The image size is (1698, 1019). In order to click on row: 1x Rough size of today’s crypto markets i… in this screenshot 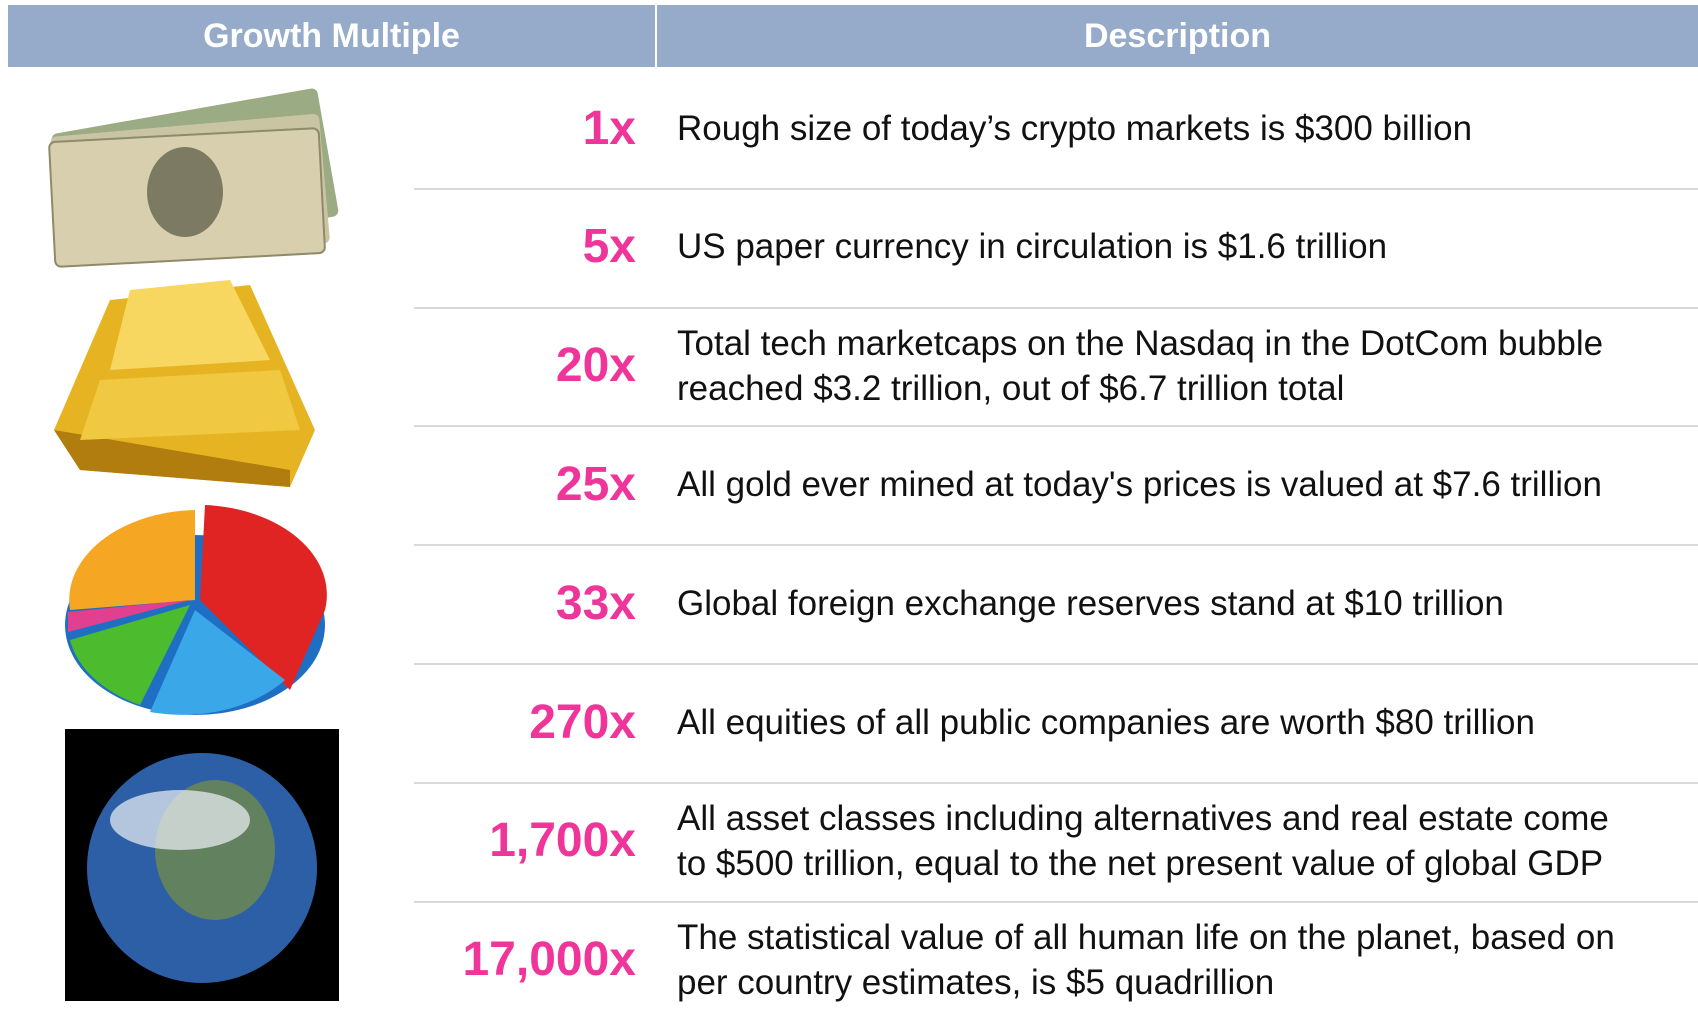, I will do `click(849, 128)`.